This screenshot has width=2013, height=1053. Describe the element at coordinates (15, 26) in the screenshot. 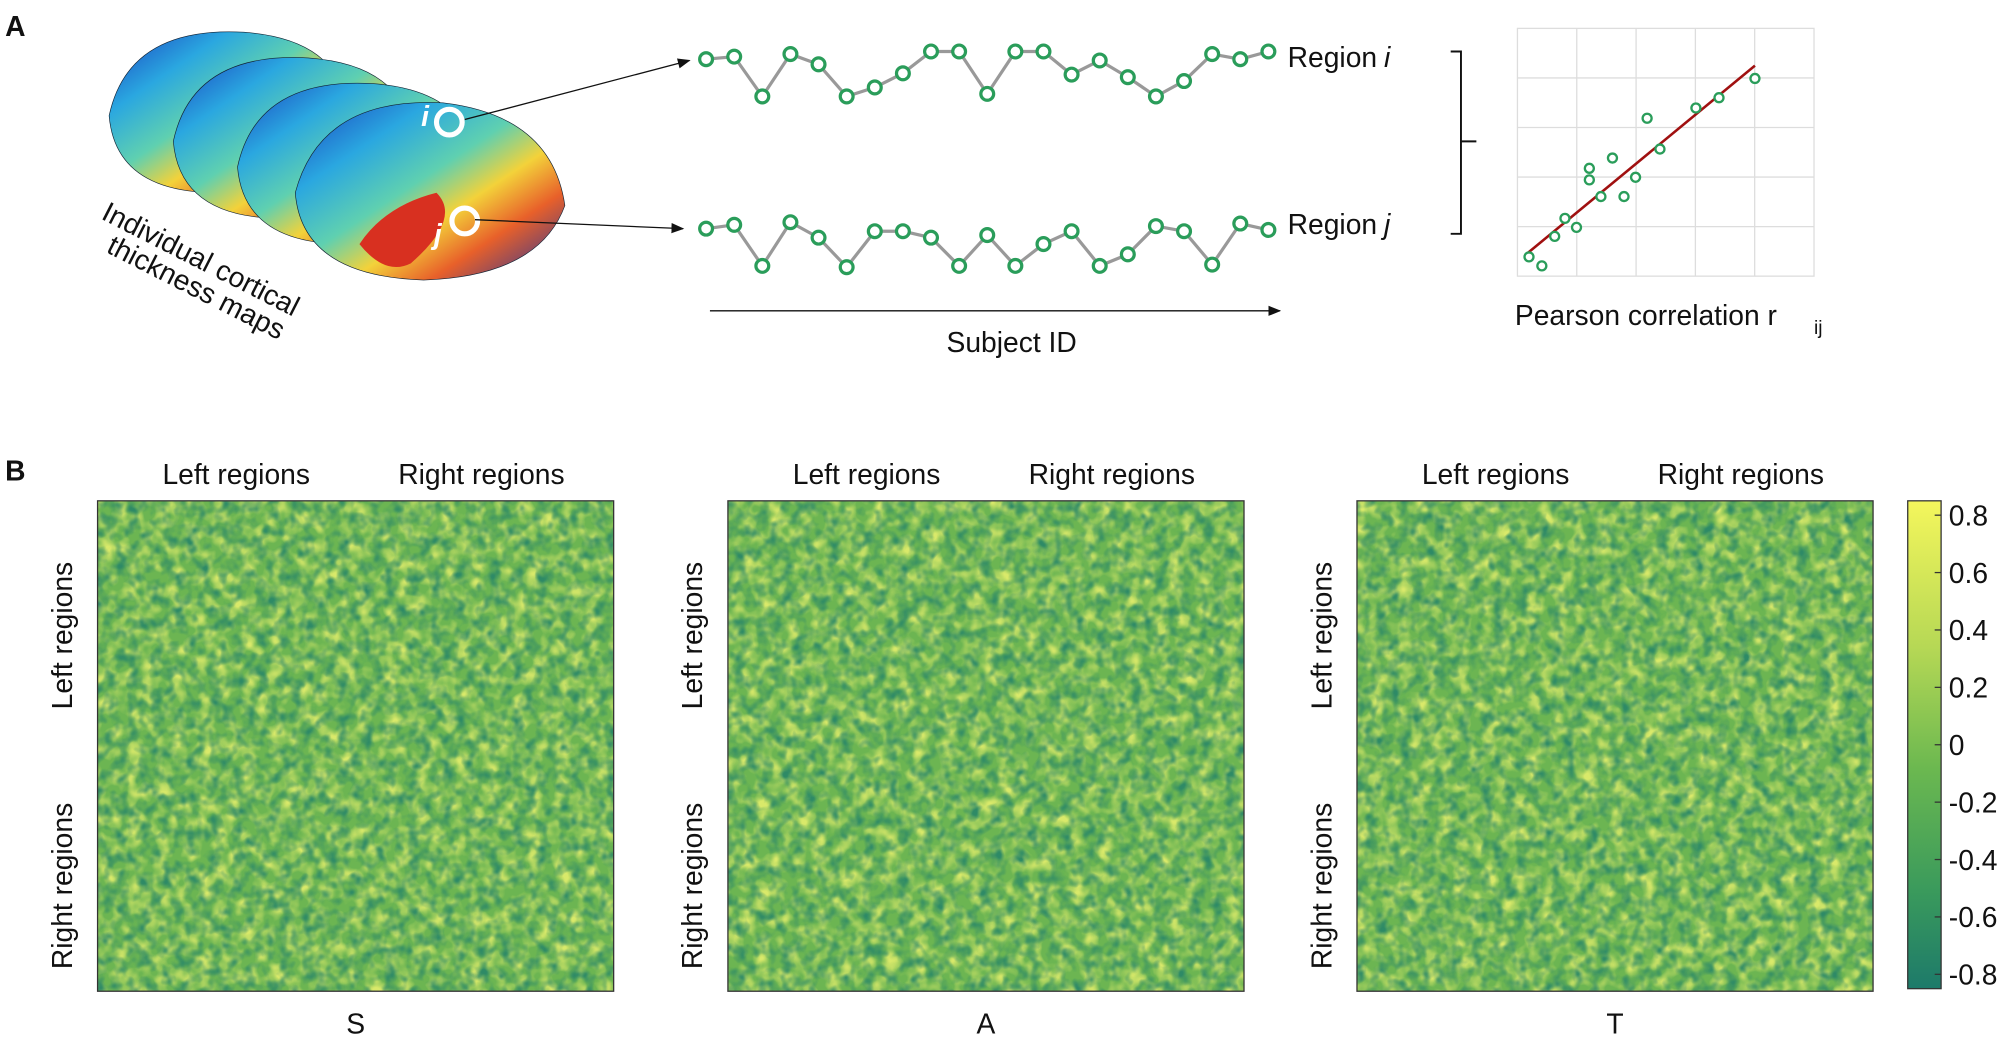

I see `panel-label: A` at that location.